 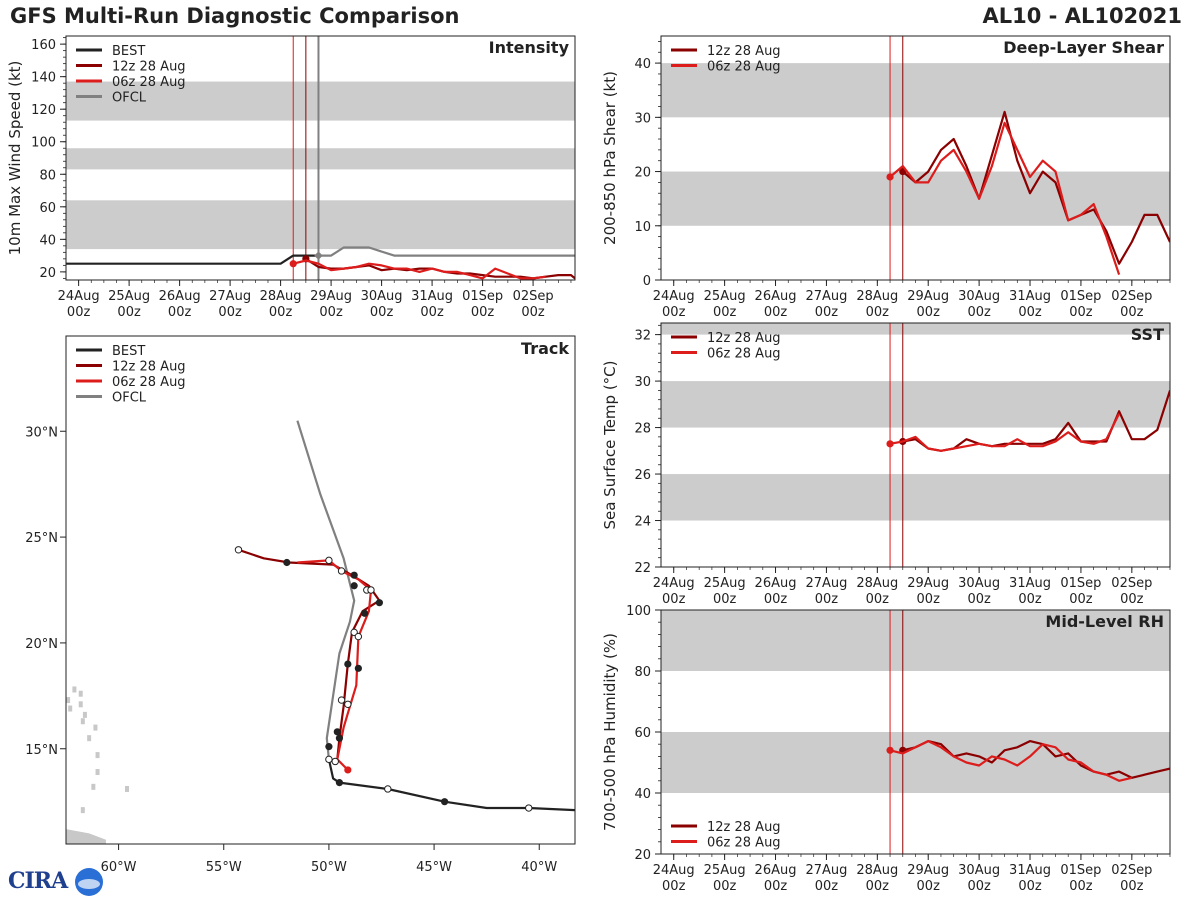 I want to click on y-tick-label: 160, so click(x=43, y=45).